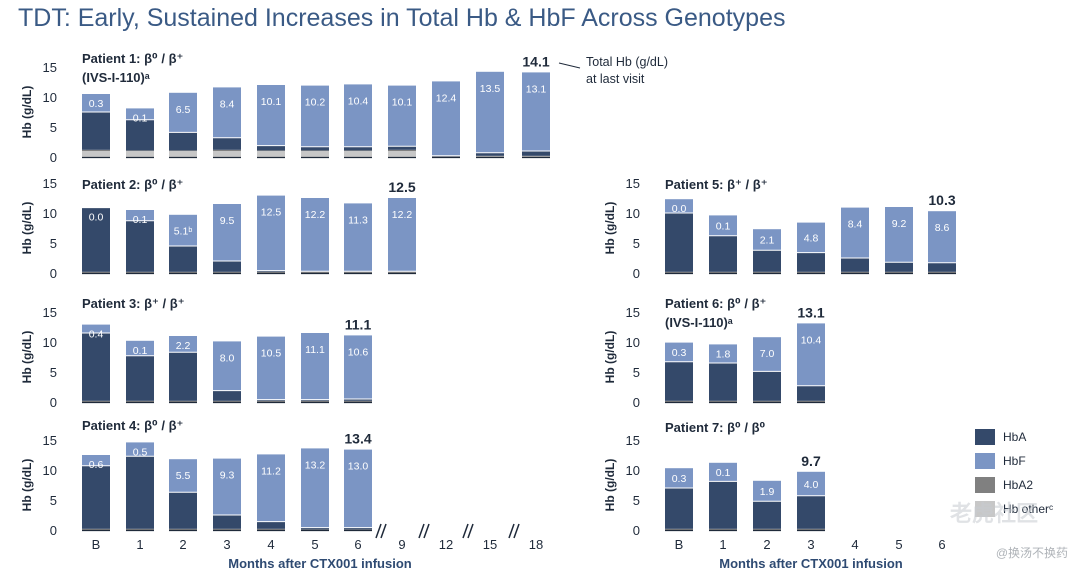 This screenshot has height=575, width=1080. Describe the element at coordinates (679, 353) in the screenshot. I see `panel-6-hbf-label-B: 0.3` at that location.